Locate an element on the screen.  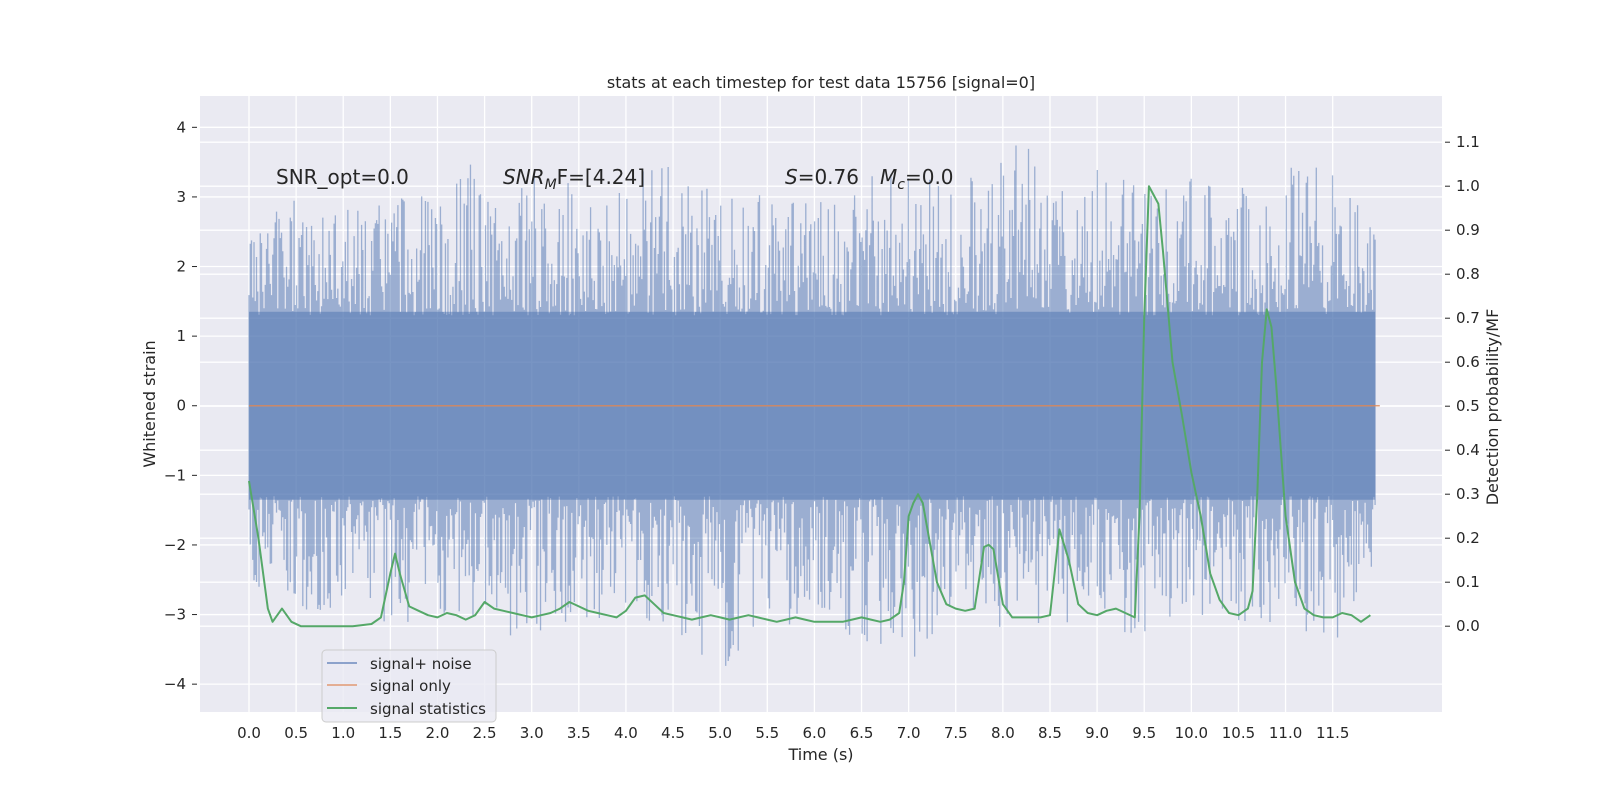
annotation-snr-mf: SNRMF=[4.24] is located at coordinates (574, 179).